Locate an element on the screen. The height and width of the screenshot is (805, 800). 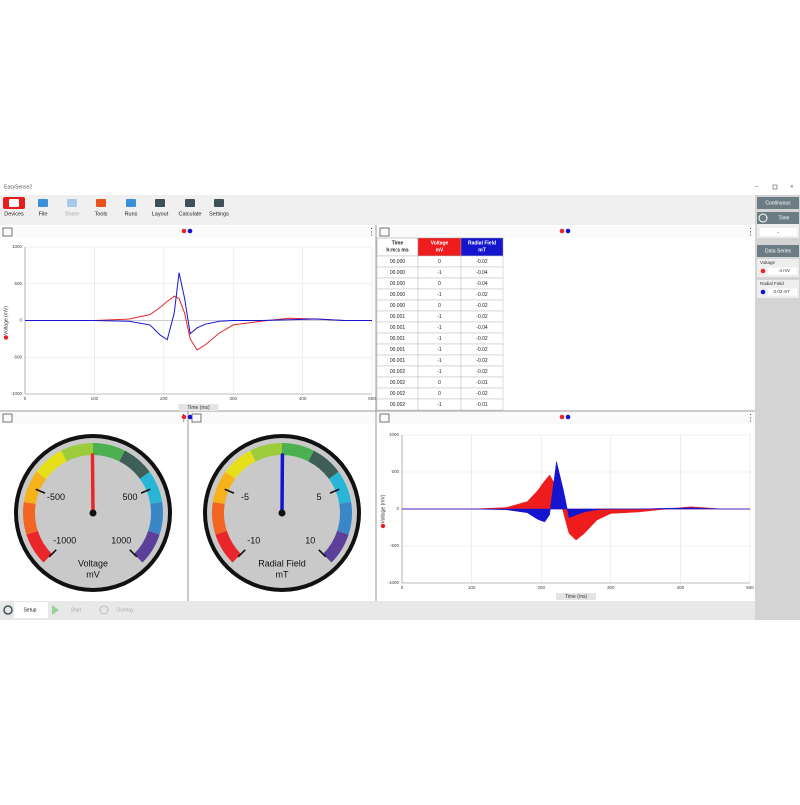
gauge-hub is located at coordinates (282, 513).